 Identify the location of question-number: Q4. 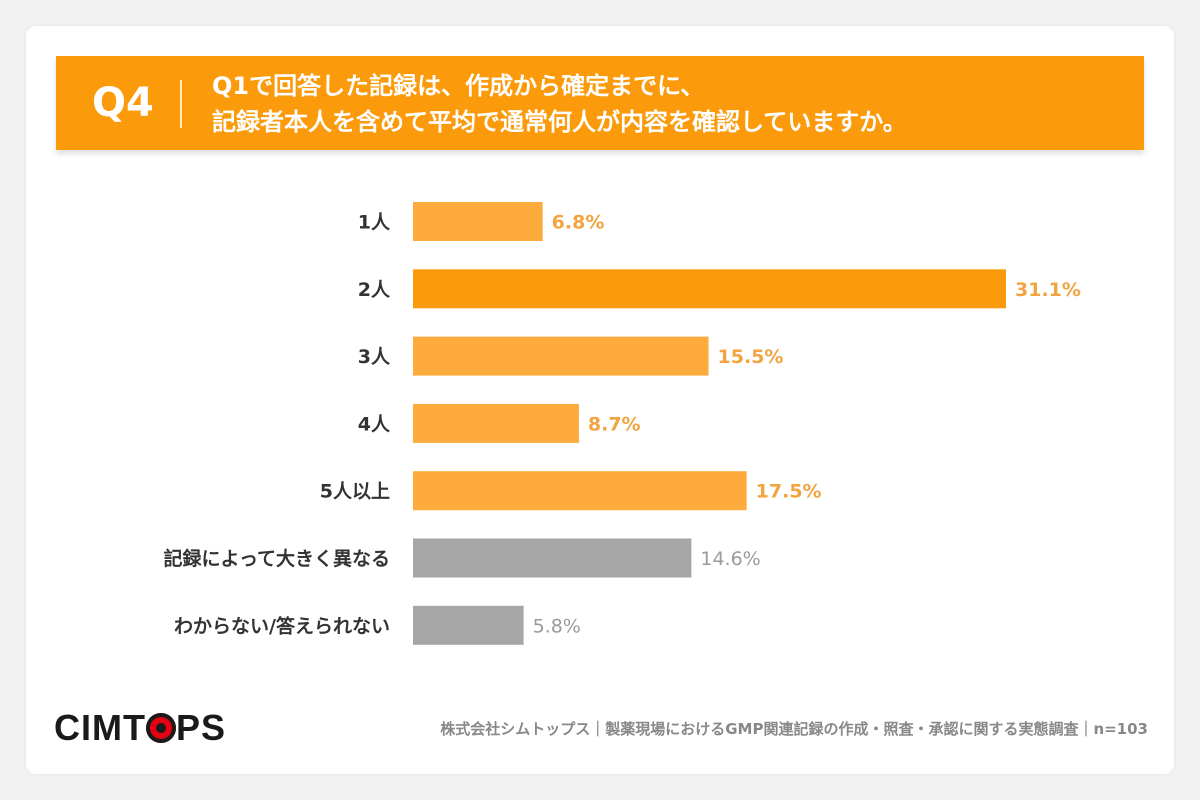
(123, 103).